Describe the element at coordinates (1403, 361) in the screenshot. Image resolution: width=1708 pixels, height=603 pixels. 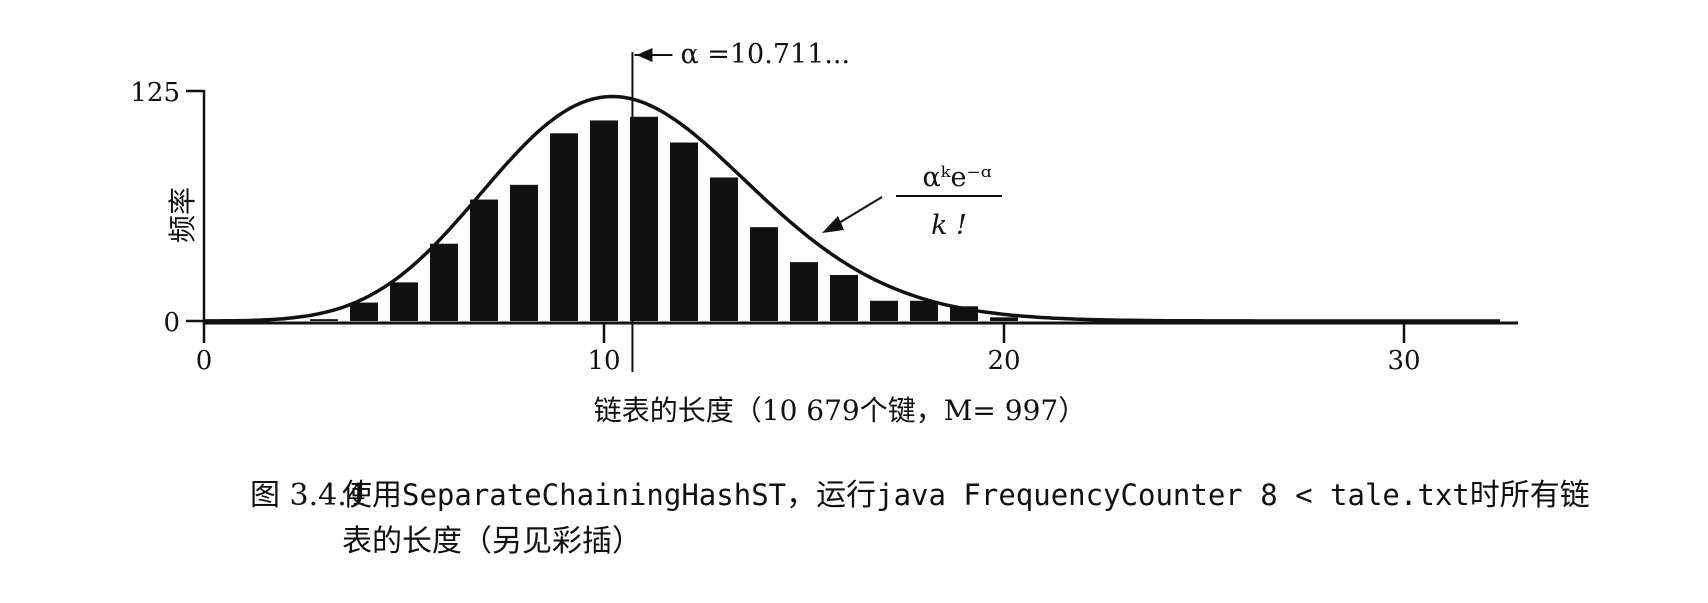
I see `x-tick-label-30: 30` at that location.